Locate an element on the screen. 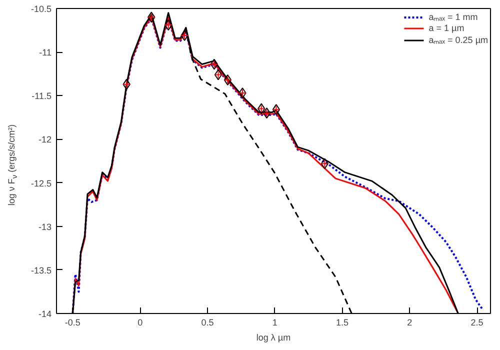 This screenshot has height=350, width=500. legend-label: a = 1 µm is located at coordinates (446, 28).